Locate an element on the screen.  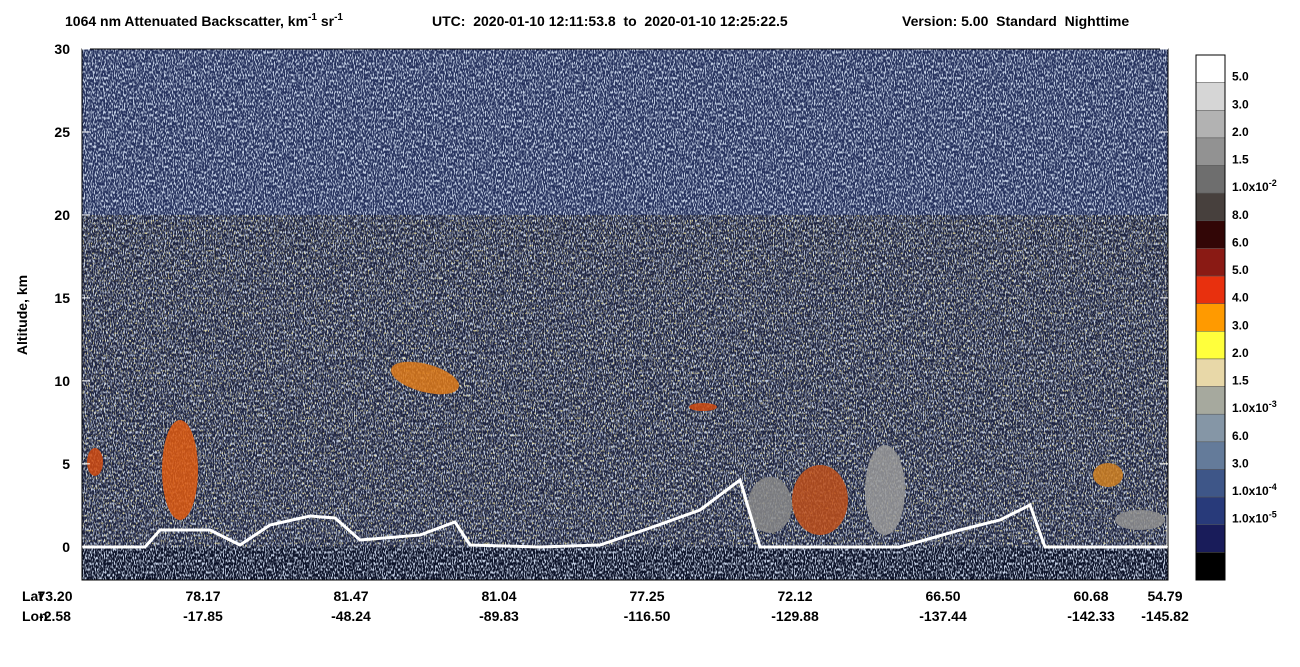
colorbar-label: 1.0x10⁻⁵ is located at coordinates (1254, 518).